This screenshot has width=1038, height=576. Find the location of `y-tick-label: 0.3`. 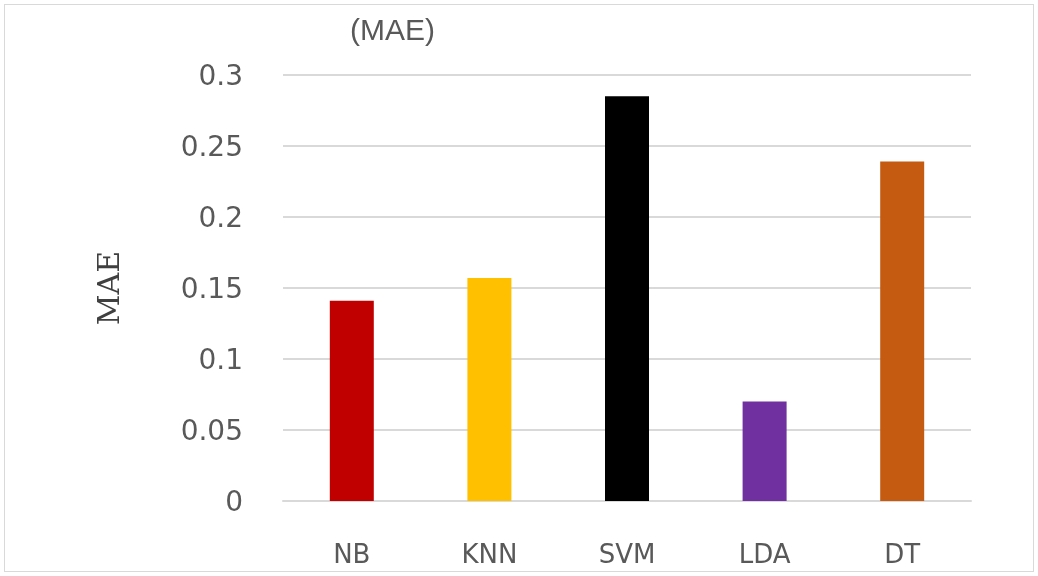

y-tick-label: 0.3 is located at coordinates (220, 75).